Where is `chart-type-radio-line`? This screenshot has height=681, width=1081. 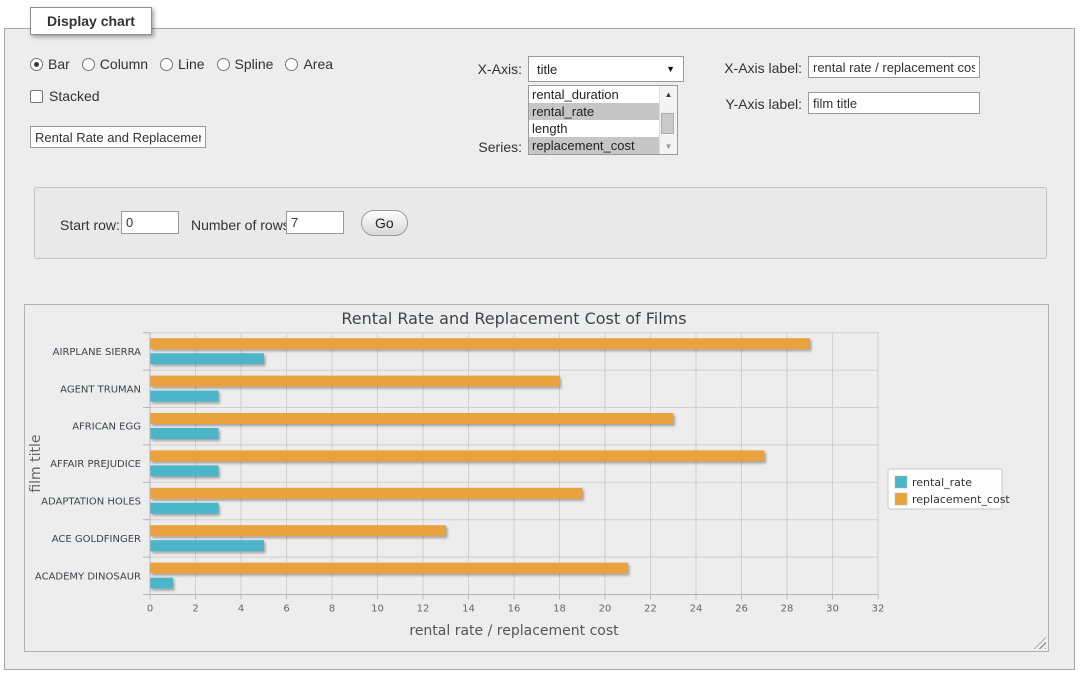
chart-type-radio-line is located at coordinates (167, 64).